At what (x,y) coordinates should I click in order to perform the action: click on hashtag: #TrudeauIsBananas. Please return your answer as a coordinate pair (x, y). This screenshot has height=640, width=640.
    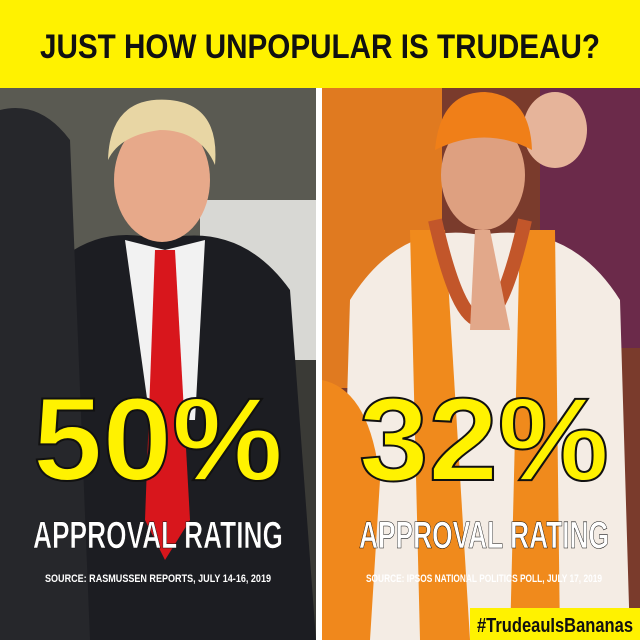
    Looking at the image, I should click on (555, 626).